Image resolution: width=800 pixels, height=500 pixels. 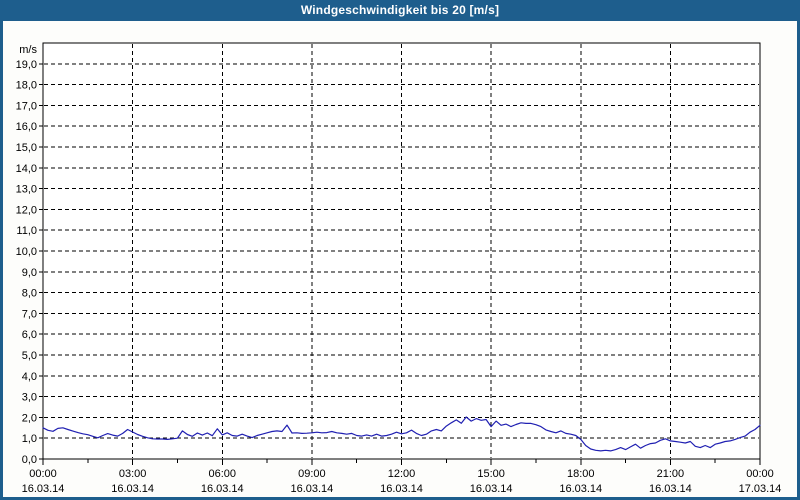 I want to click on series-line-windgeschwindigkeit, so click(x=401, y=434).